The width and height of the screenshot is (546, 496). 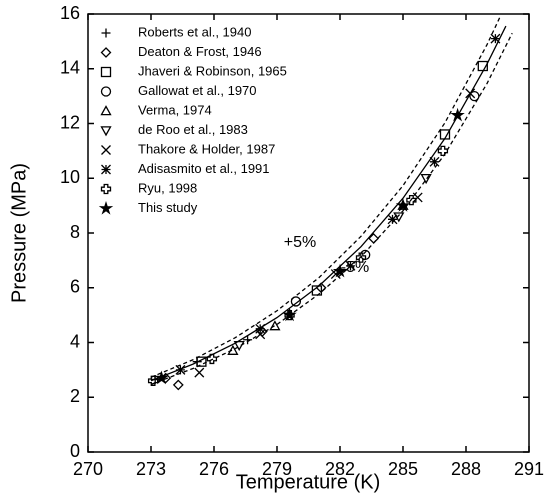 I want to click on x-axis-title: Temperature (K), so click(x=308, y=482).